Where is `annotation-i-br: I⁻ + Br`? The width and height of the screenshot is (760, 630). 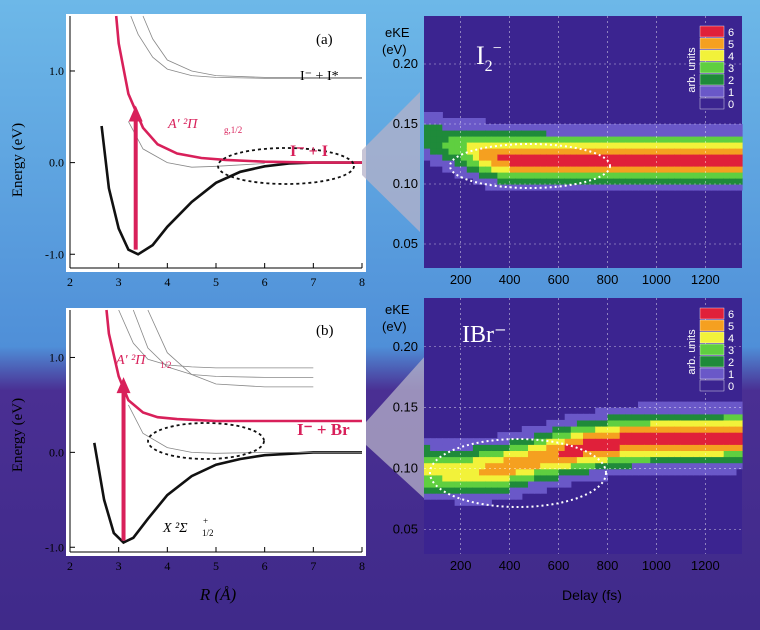 annotation-i-br: I⁻ + Br is located at coordinates (323, 429).